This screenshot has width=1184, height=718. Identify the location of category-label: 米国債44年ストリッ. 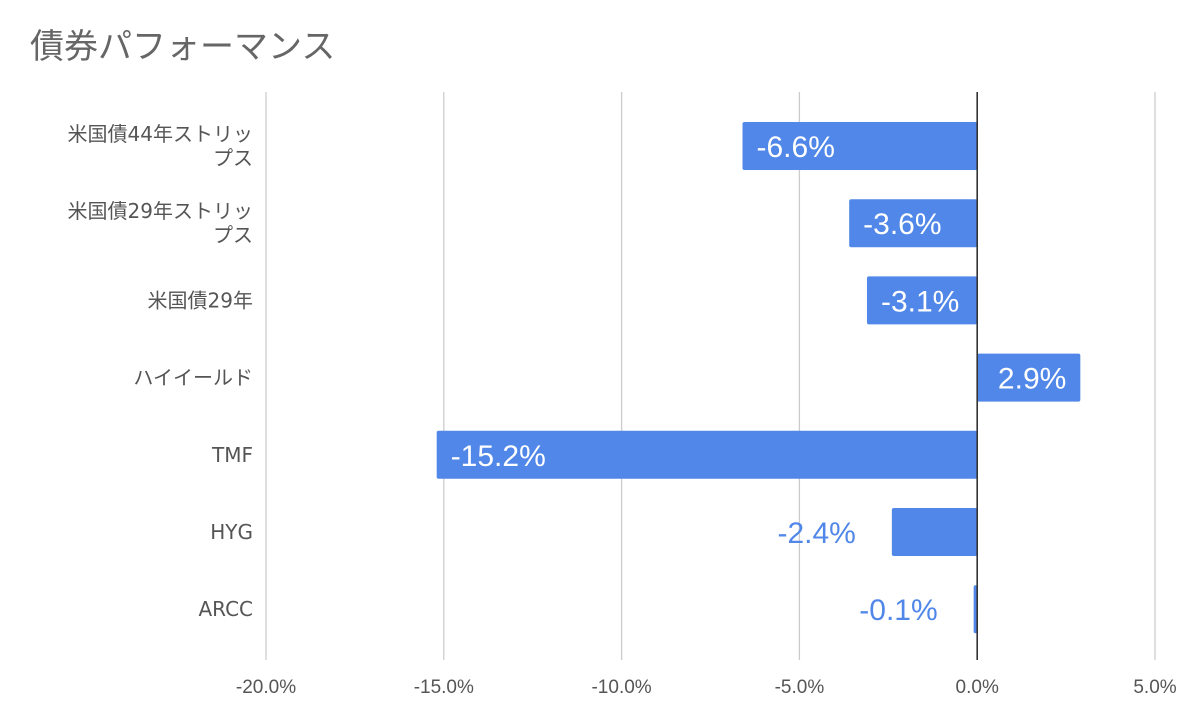
(160, 134).